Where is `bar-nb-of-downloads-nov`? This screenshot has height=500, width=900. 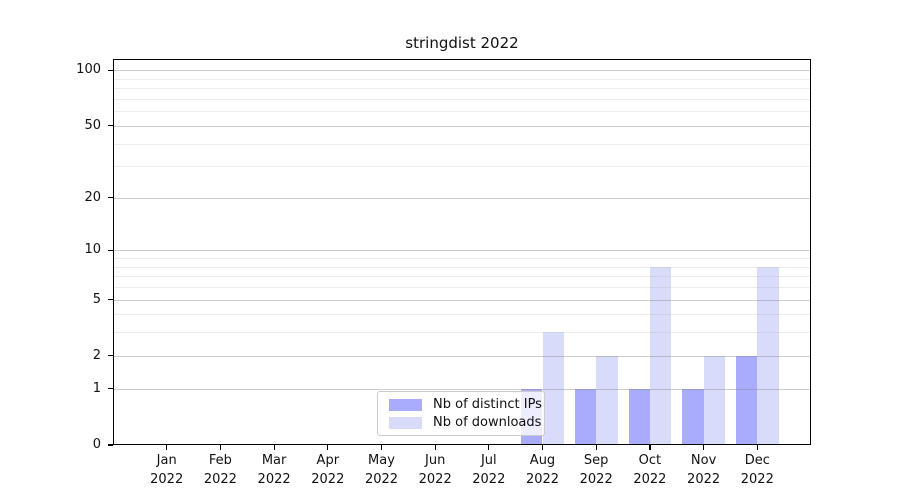
bar-nb-of-downloads-nov is located at coordinates (714, 400).